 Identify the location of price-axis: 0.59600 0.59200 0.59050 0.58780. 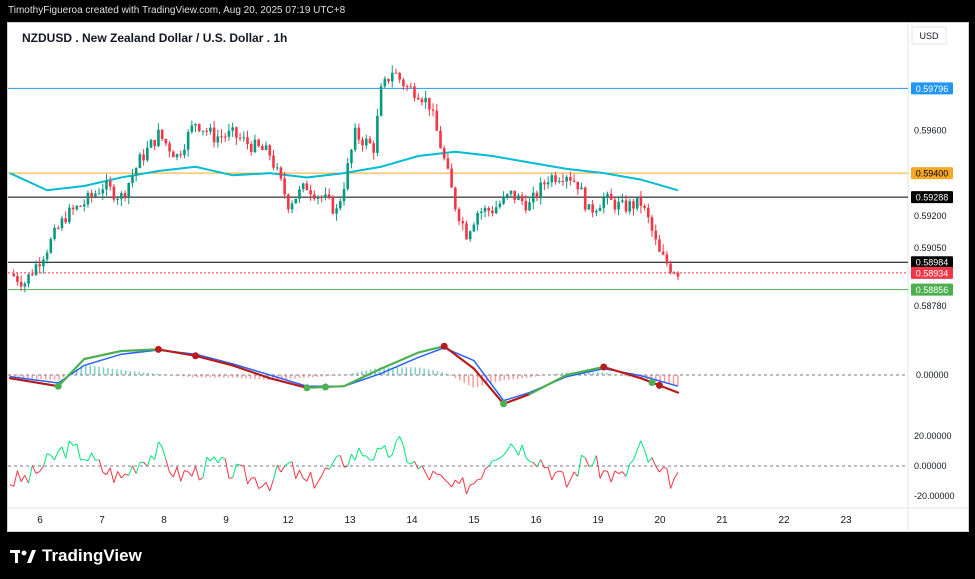
(930, 218).